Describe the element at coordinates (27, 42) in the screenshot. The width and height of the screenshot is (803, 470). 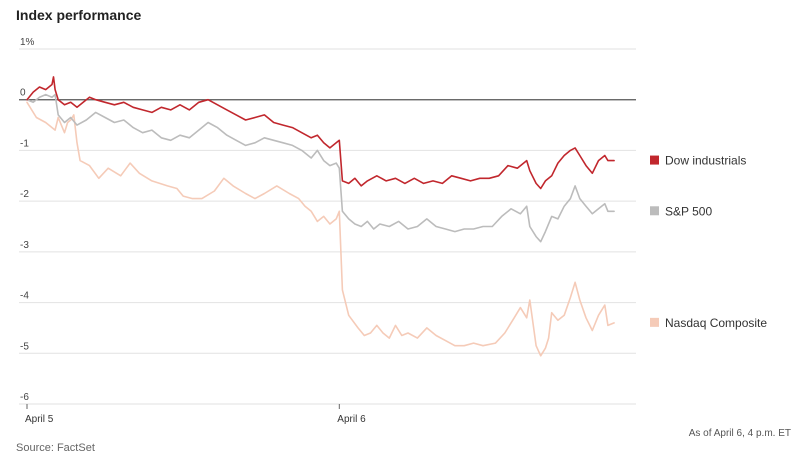
I see `y-tick-label: 1%` at that location.